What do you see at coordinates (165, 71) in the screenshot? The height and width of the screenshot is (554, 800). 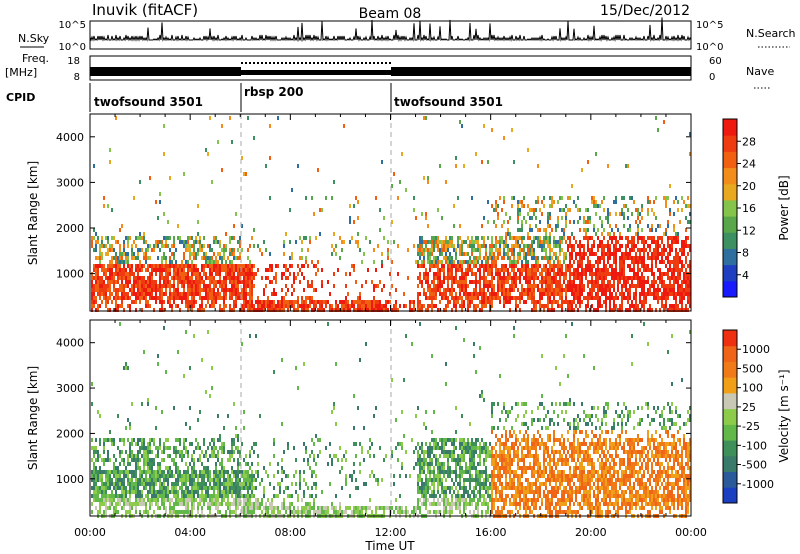 I see `freq-band-seg1` at bounding box center [165, 71].